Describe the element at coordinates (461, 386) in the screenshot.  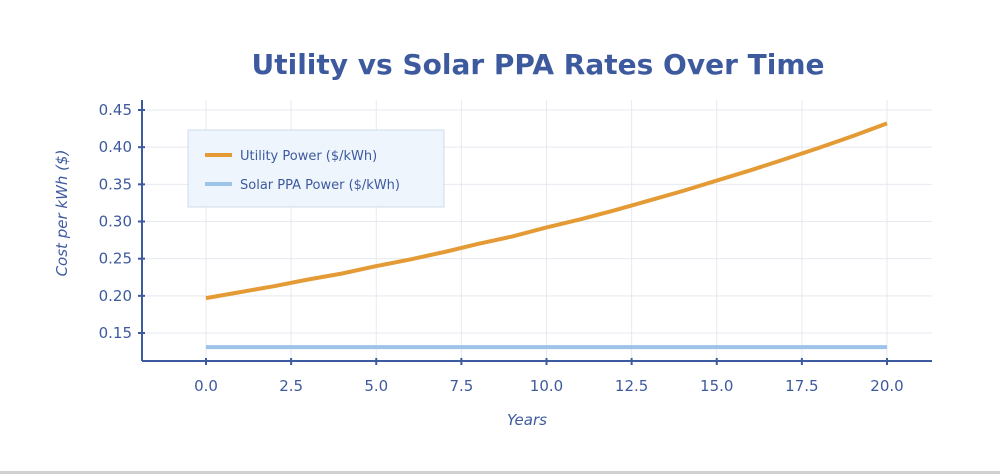
I see `x-tick-label: 7.5` at that location.